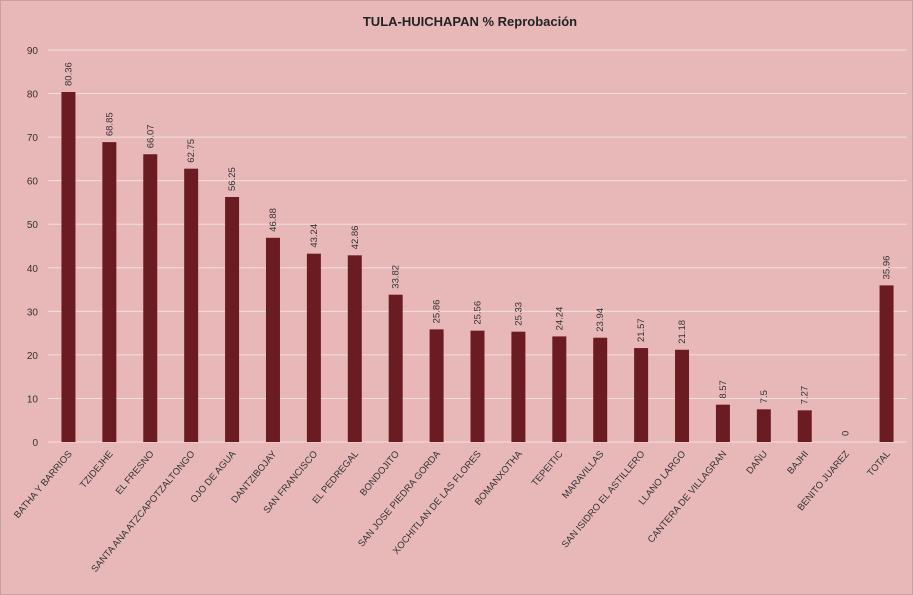  What do you see at coordinates (559, 319) in the screenshot?
I see `value-label: 24.24` at bounding box center [559, 319].